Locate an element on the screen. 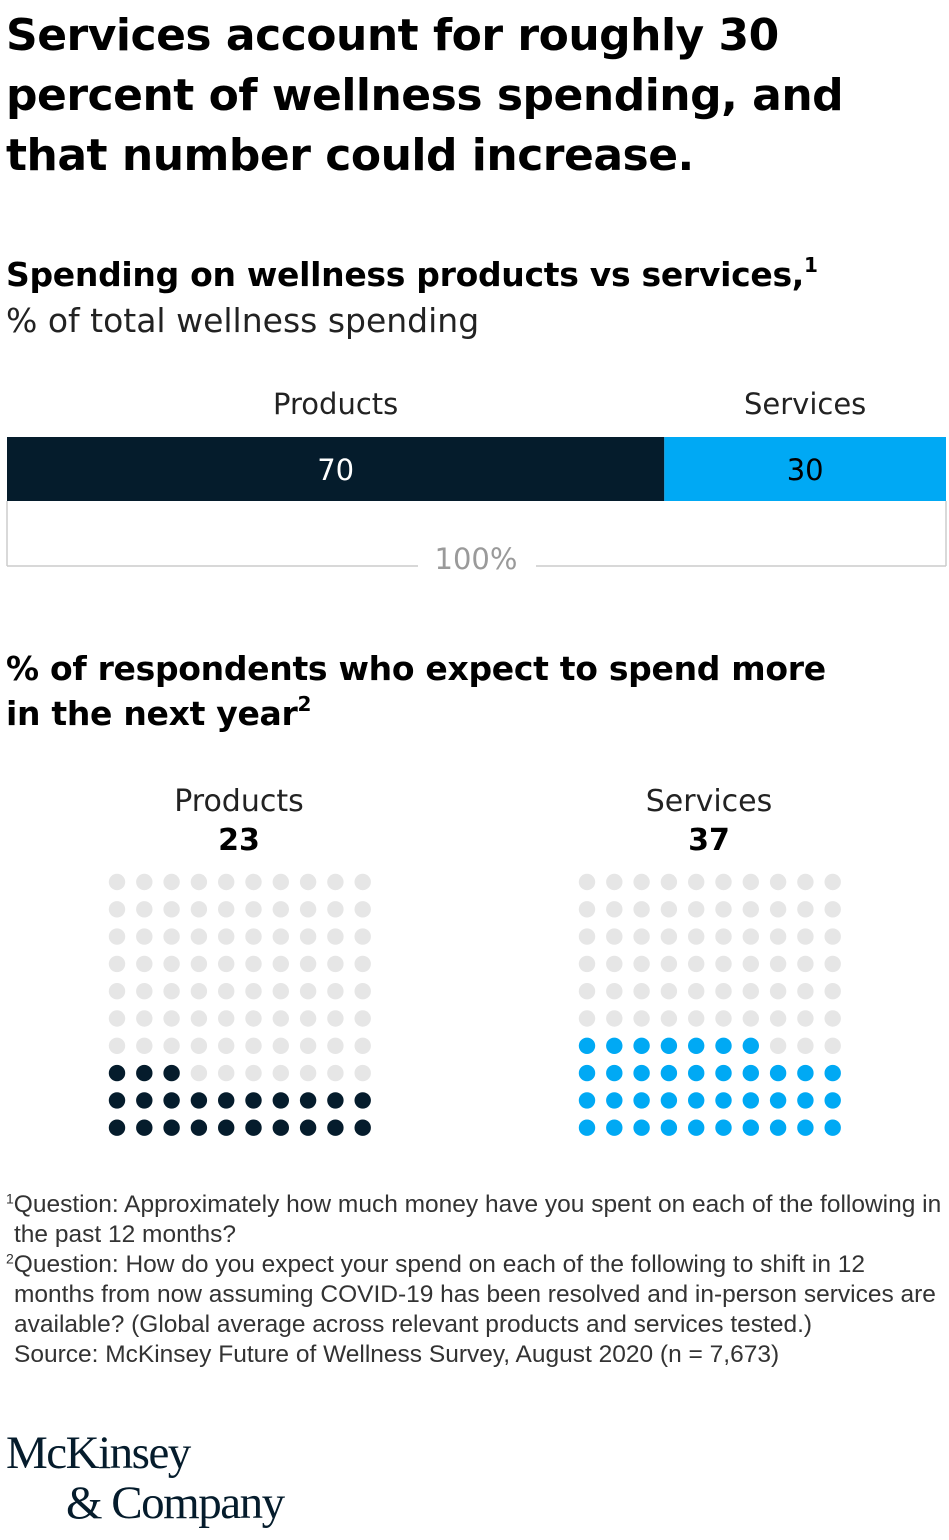 This screenshot has width=949, height=1540. waffle-label-products: Products is located at coordinates (239, 801).